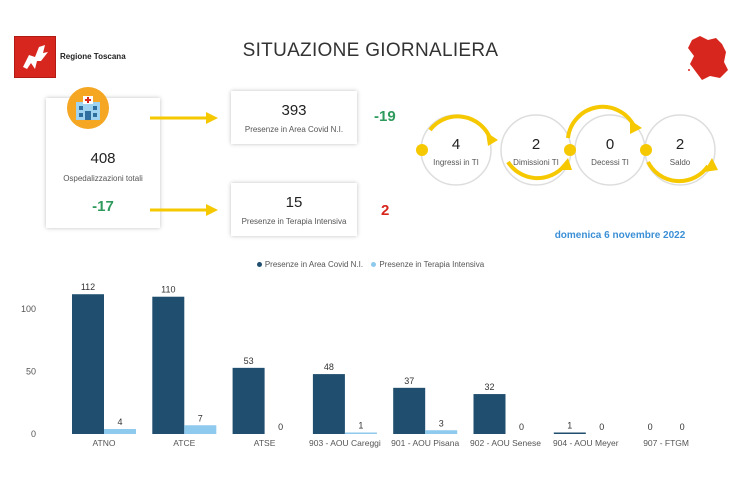 Image resolution: width=741 pixels, height=486 pixels. Describe the element at coordinates (259, 265) in the screenshot. I see `legend-dot-covid-icon` at that location.